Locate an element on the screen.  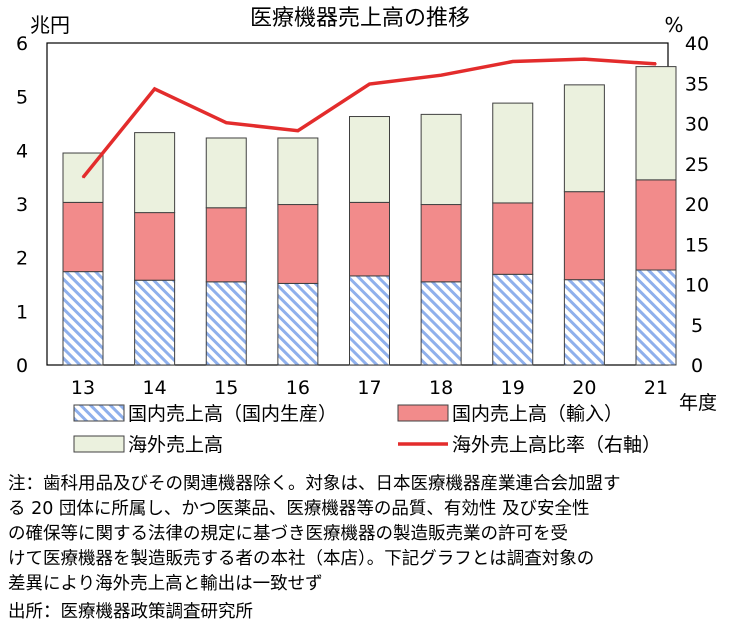
left-axis-unit: 兆円 is located at coordinates (50, 25).